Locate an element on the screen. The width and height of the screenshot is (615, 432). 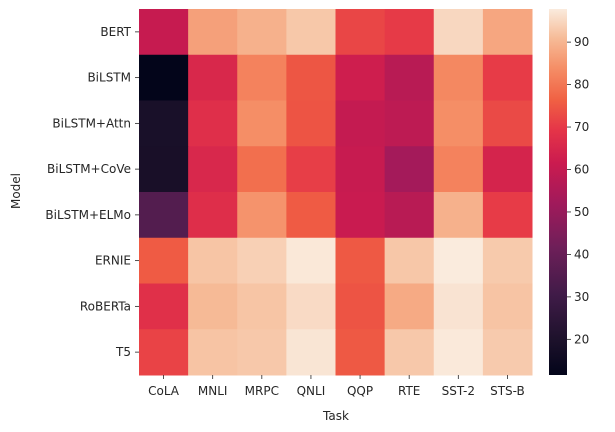
heatmap-cell-bilstm-attn-mrpc is located at coordinates (262, 123).